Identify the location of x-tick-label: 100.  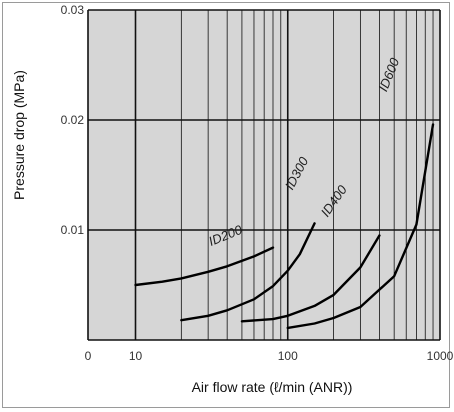
(288, 356).